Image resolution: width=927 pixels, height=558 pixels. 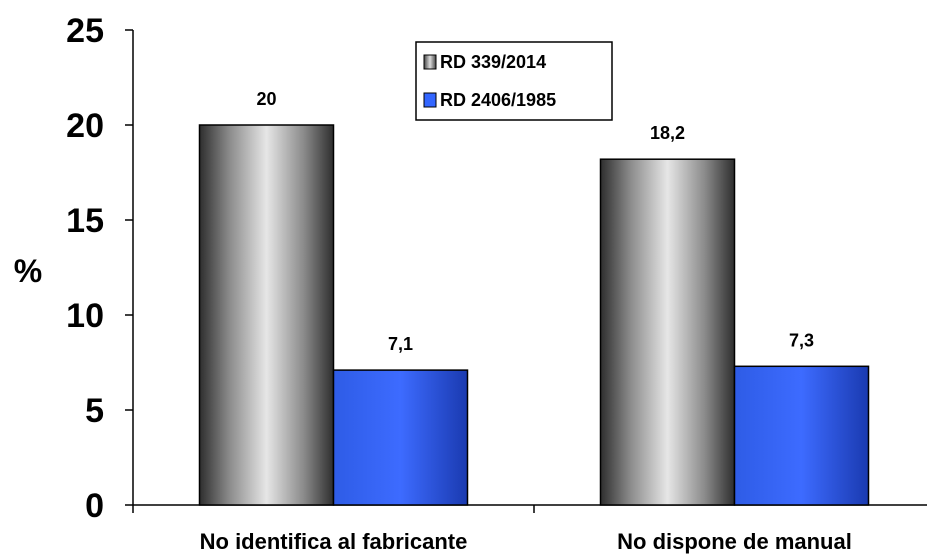 What do you see at coordinates (85, 126) in the screenshot?
I see `y-tick-label: 20` at bounding box center [85, 126].